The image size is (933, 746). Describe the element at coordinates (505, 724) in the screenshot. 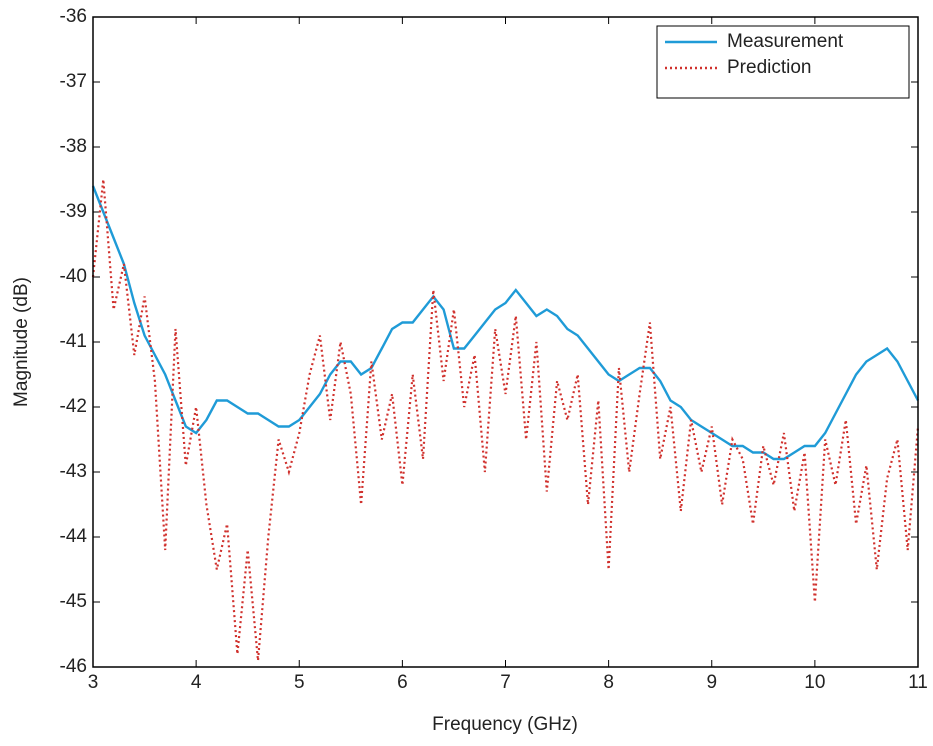

I see `x-axis-label: Frequency (GHz)` at that location.